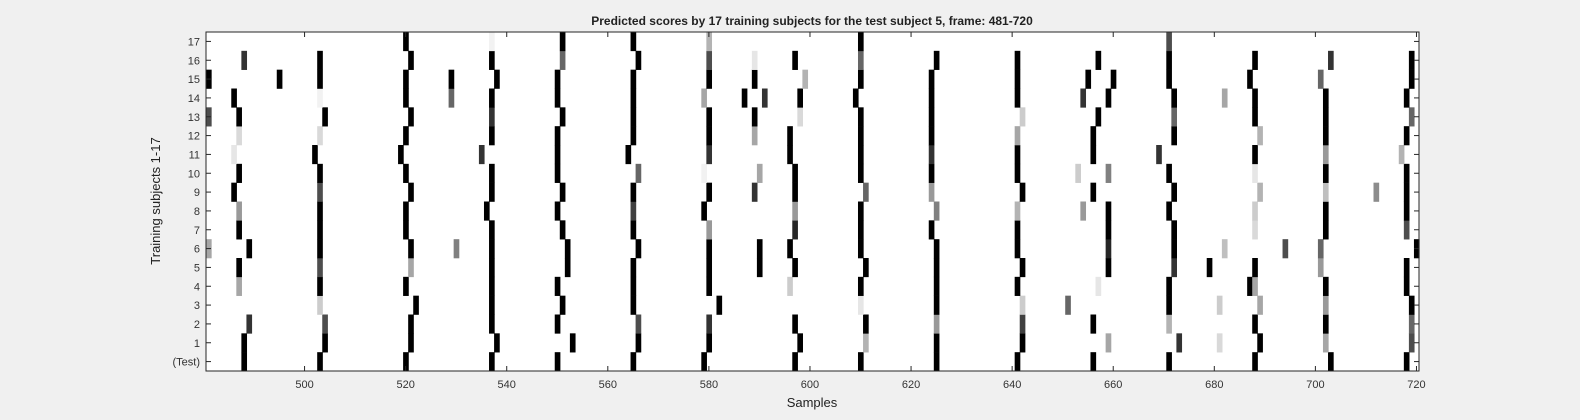 The image size is (1580, 420). Describe the element at coordinates (1012, 385) in the screenshot. I see `x-tick-label-7: 640` at that location.